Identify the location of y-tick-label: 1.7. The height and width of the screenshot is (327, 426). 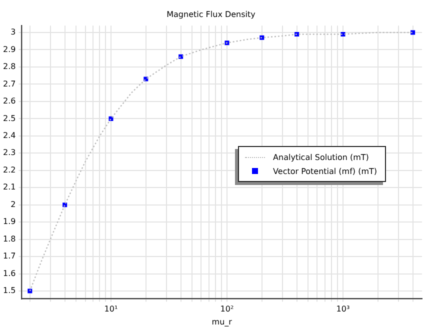
(9, 256).